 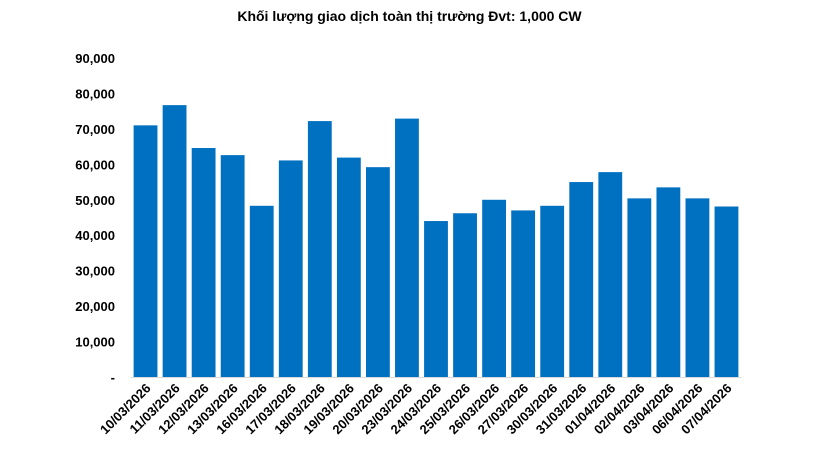 I want to click on y-tick-label: 60,000, so click(x=95, y=164).